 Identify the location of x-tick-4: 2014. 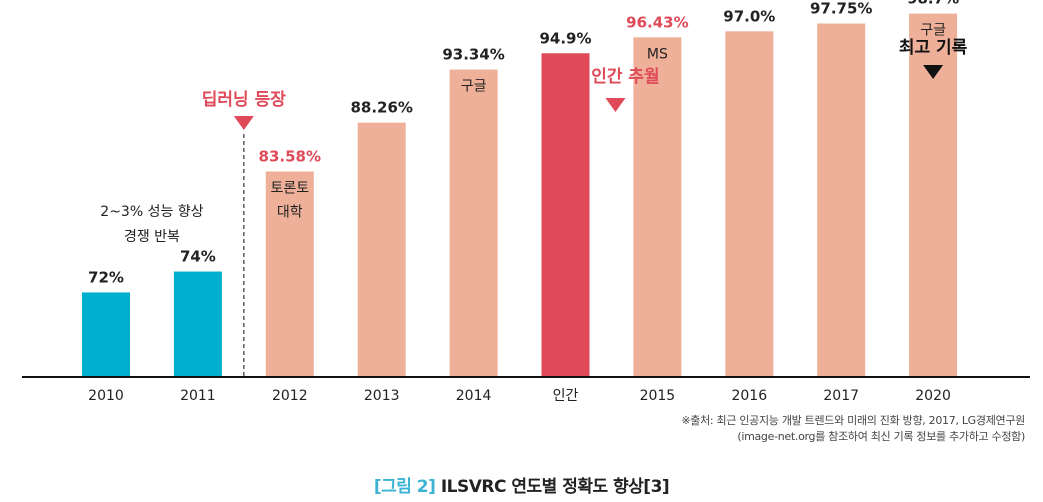
(474, 396).